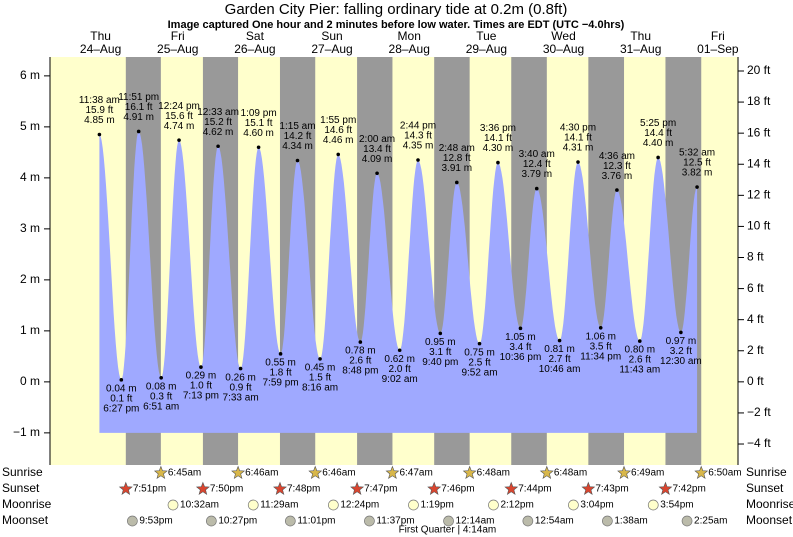 The height and width of the screenshot is (537, 793). I want to click on tide-label: 1.8 ft, so click(280, 372).